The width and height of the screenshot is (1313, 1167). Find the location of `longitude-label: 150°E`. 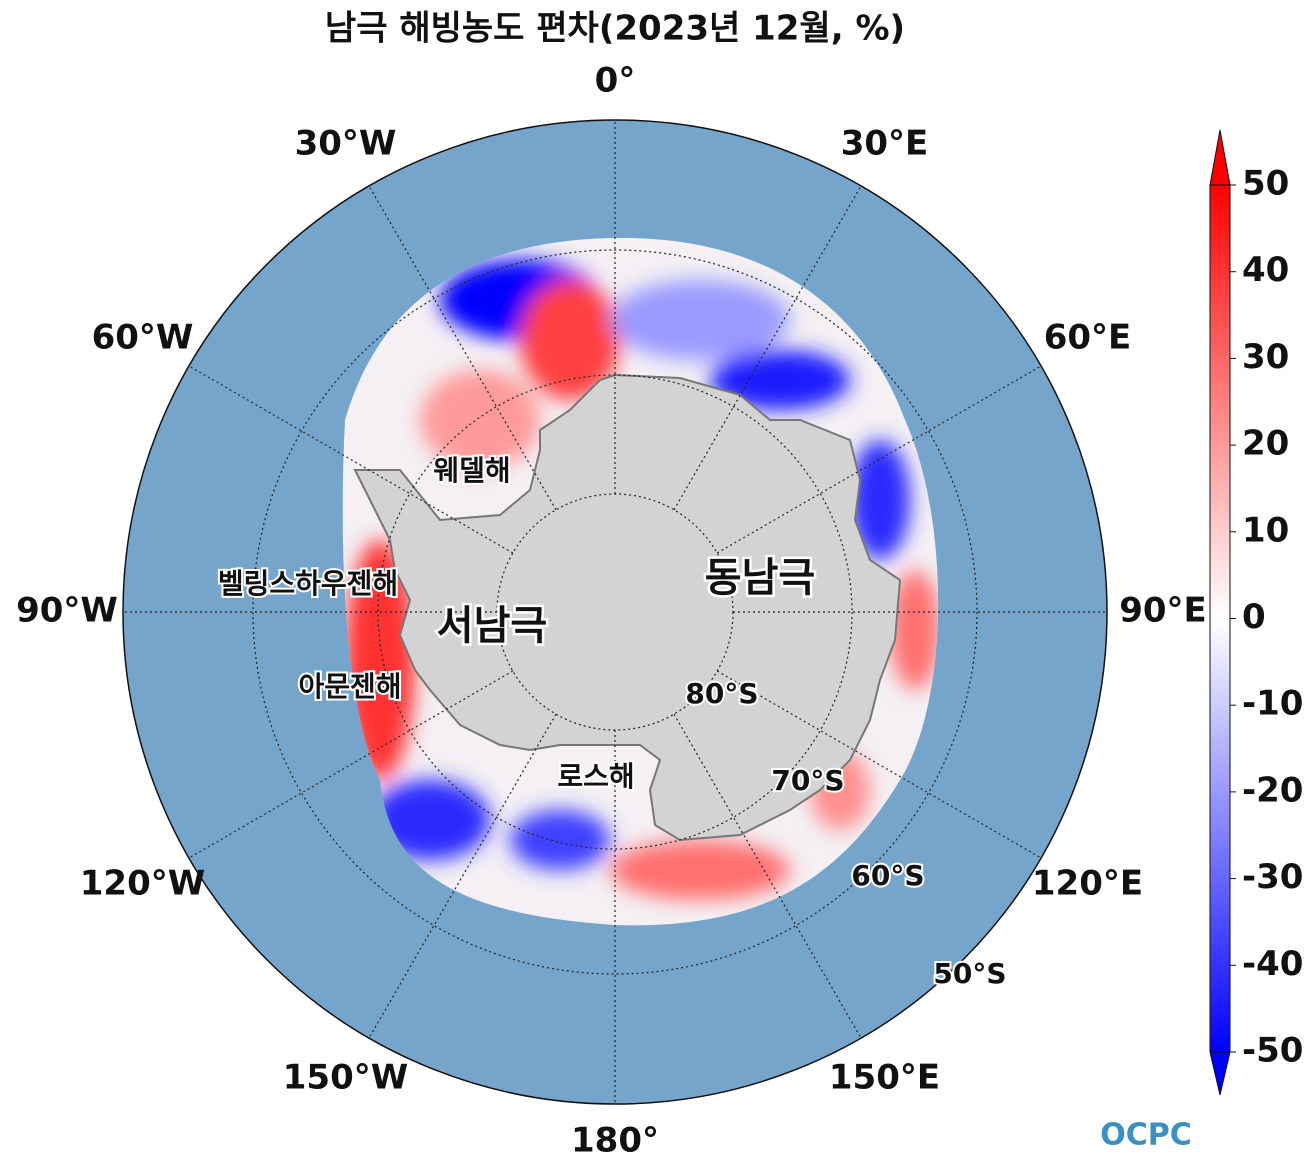

longitude-label: 150°E is located at coordinates (884, 1077).